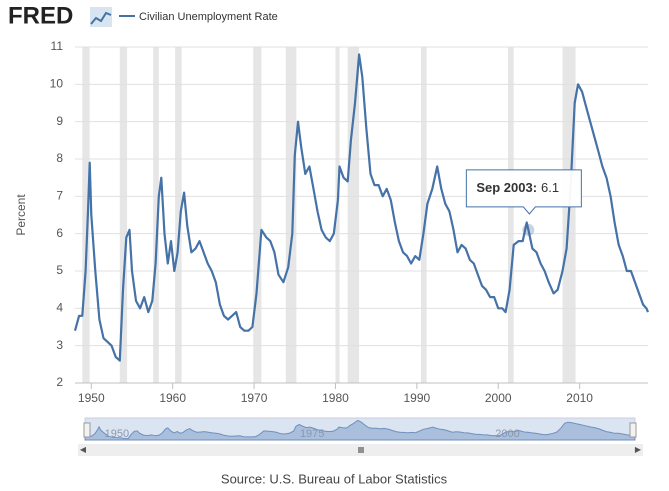 This screenshot has width=669, height=491. What do you see at coordinates (40, 15) in the screenshot?
I see `logo: FRED` at bounding box center [40, 15].